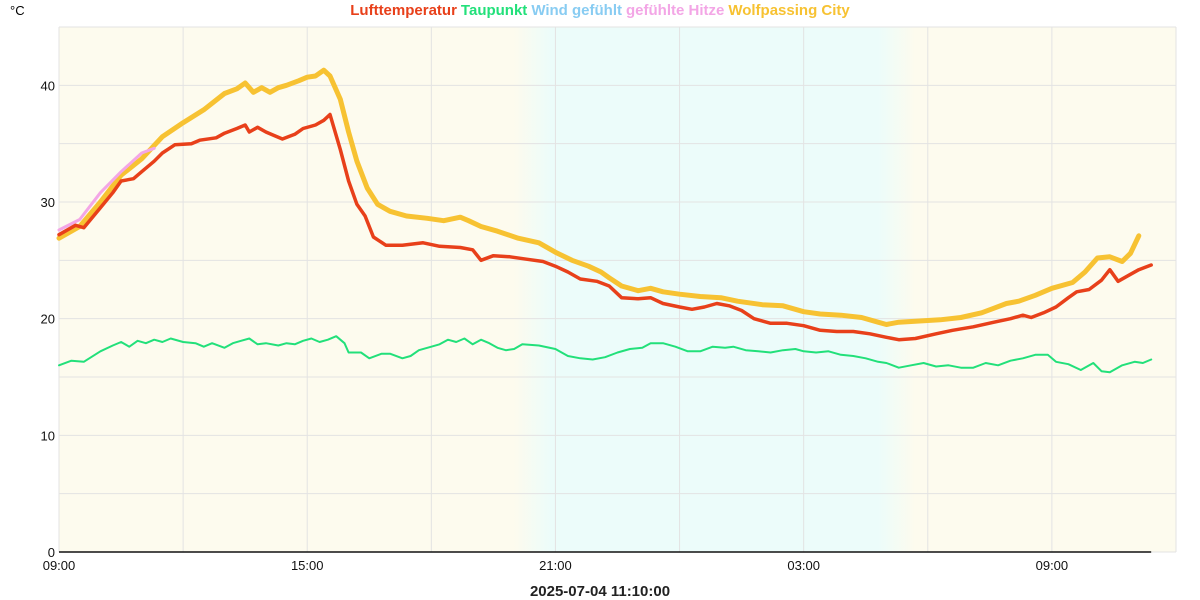  I want to click on y-tick-label: 30, so click(48, 202).